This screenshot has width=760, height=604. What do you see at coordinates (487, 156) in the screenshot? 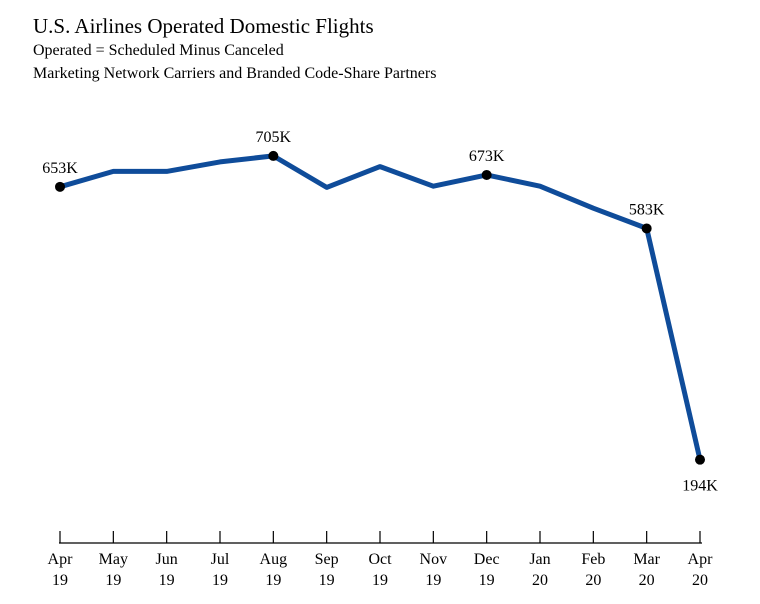
I see `data-label: 673K` at bounding box center [487, 156].